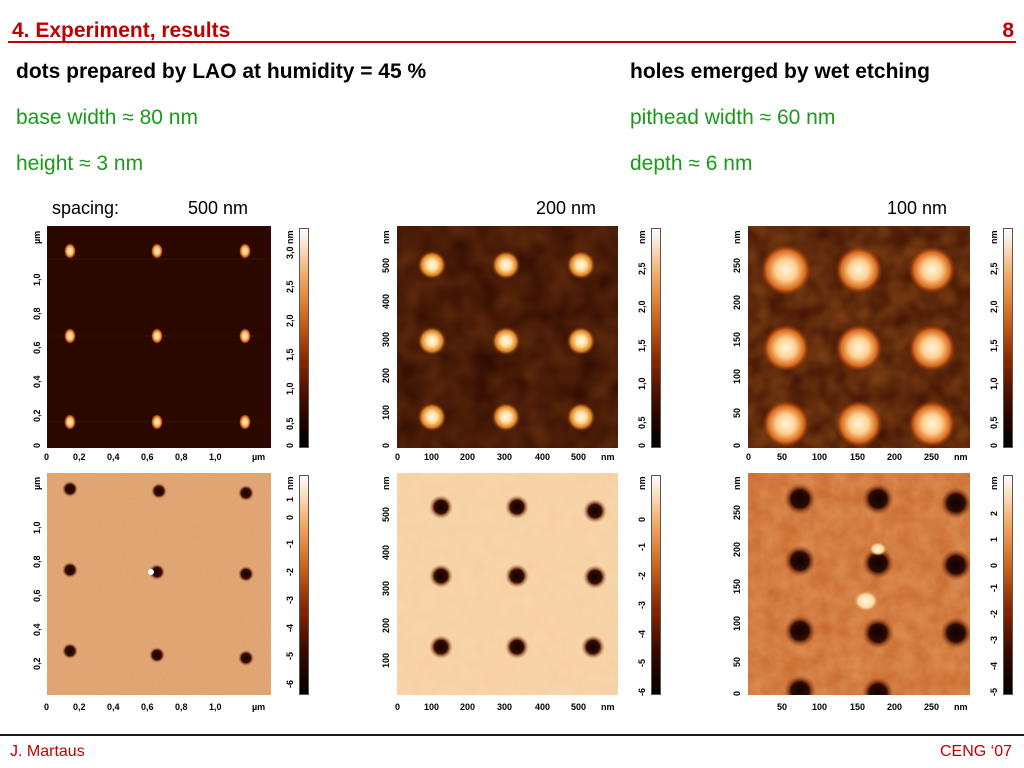 The height and width of the screenshot is (768, 1024). What do you see at coordinates (47, 751) in the screenshot?
I see `footer-author: J. Martaus` at bounding box center [47, 751].